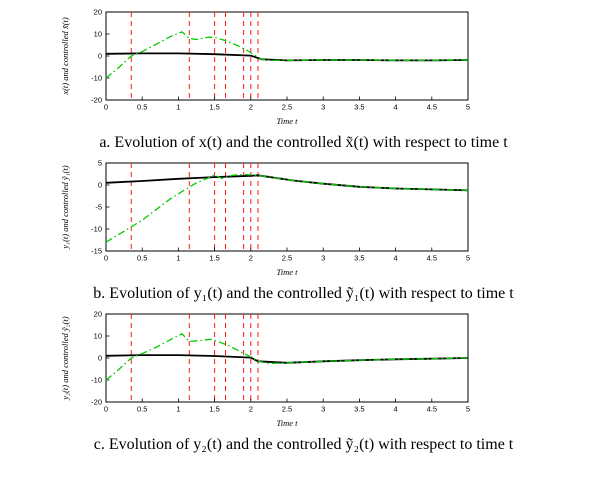 This screenshot has height=490, width=607. What do you see at coordinates (65, 358) in the screenshot?
I see `y-axis-label: y₂(t) and controlled ỹ₂(t)` at bounding box center [65, 358].